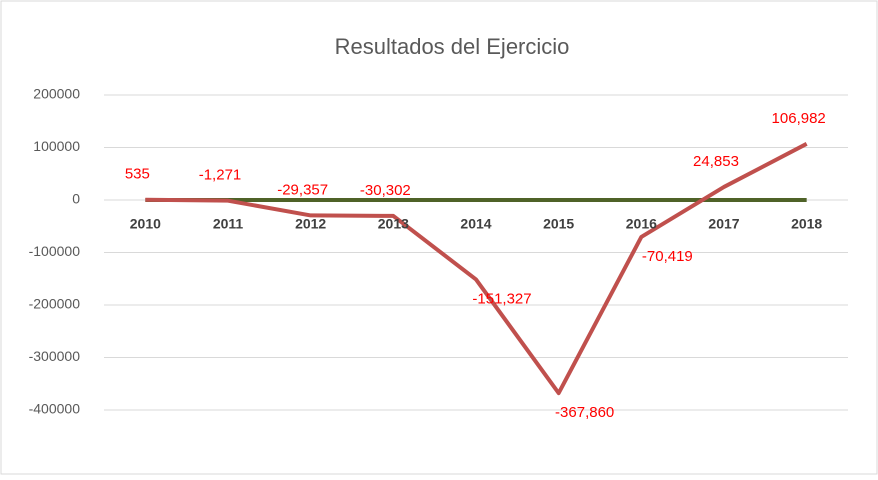 This screenshot has height=480, width=878. I want to click on data-label: 106,982, so click(799, 118).